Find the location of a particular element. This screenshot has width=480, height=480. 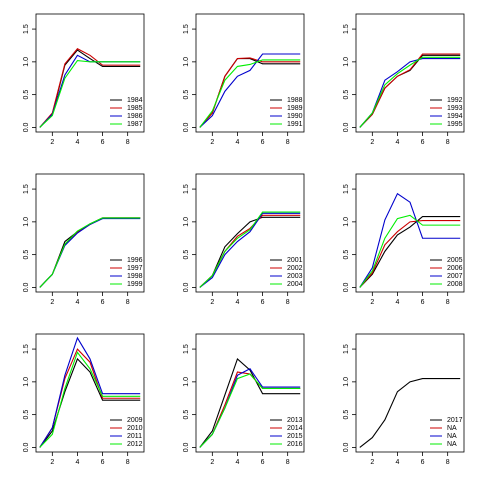

legend-label: 2006 is located at coordinates (455, 268).